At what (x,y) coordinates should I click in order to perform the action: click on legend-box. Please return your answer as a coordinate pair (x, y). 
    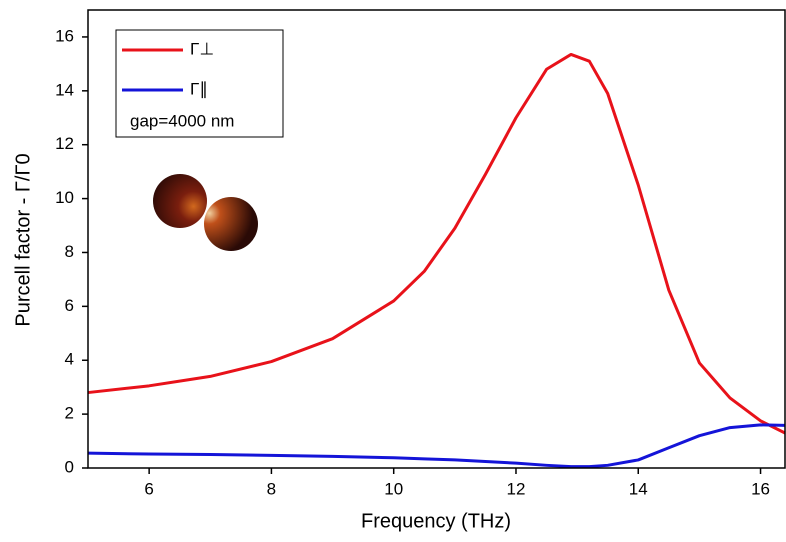
    Looking at the image, I should click on (199, 83).